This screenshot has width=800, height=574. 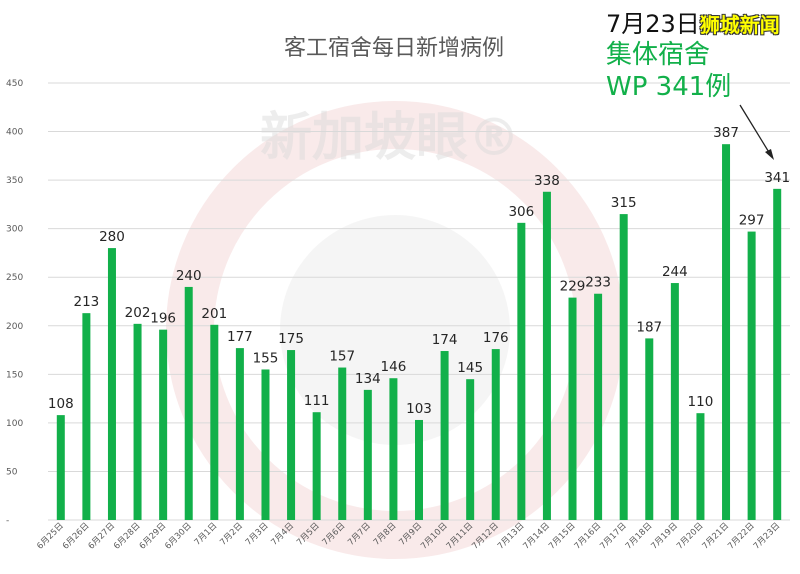 What do you see at coordinates (664, 536) in the screenshot?
I see `x-tick-label: 7月19日` at bounding box center [664, 536].